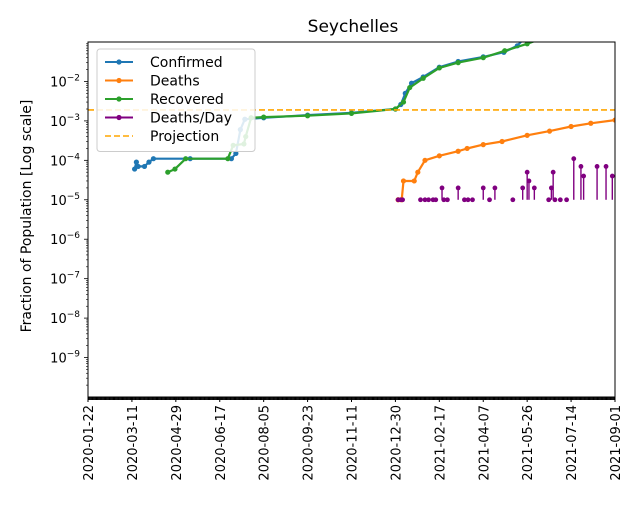 The image size is (640, 520). I want to click on x-tick-label: 2021-02-17, so click(440, 443).